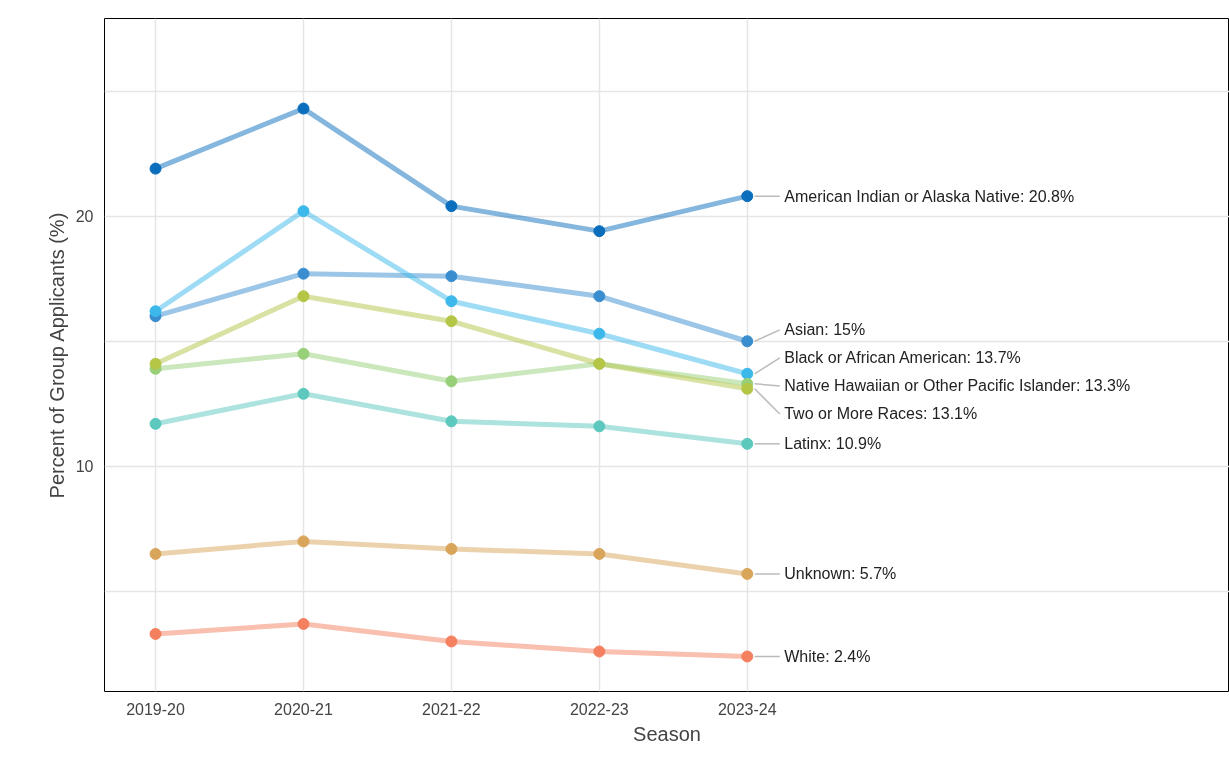 The height and width of the screenshot is (771, 1229). I want to click on y-axis-title: Percent of Group Applicants (%), so click(56, 355).